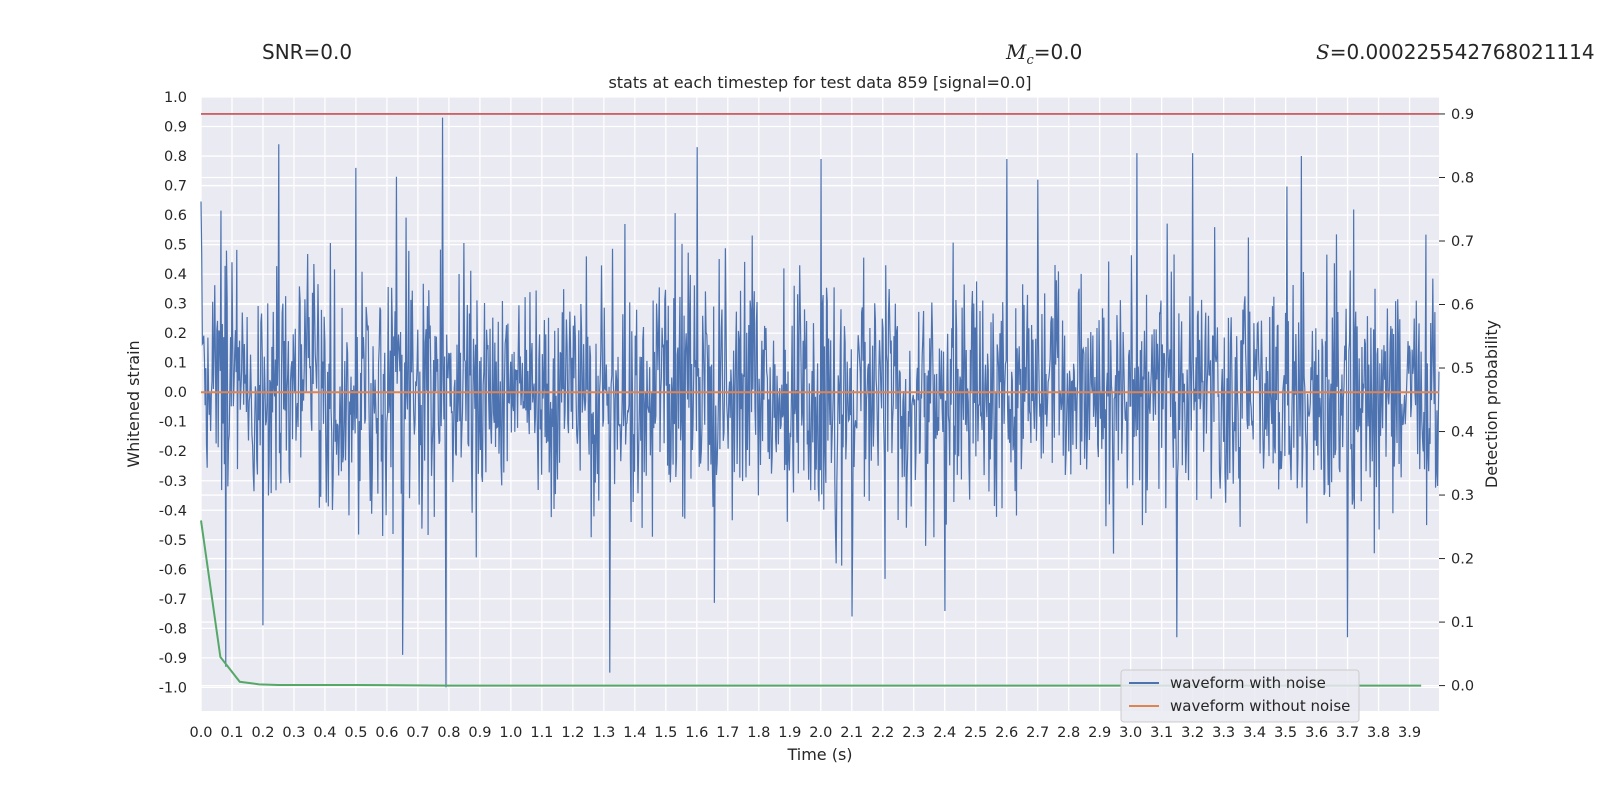  Describe the element at coordinates (1462, 178) in the screenshot. I see `y2-tick-label: 0.8` at that location.